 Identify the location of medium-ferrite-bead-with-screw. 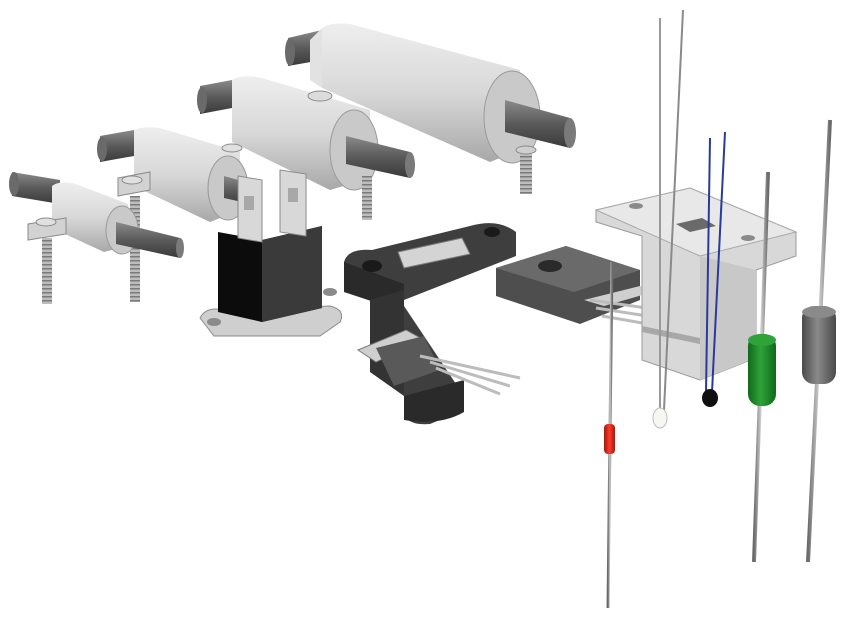
(178, 214).